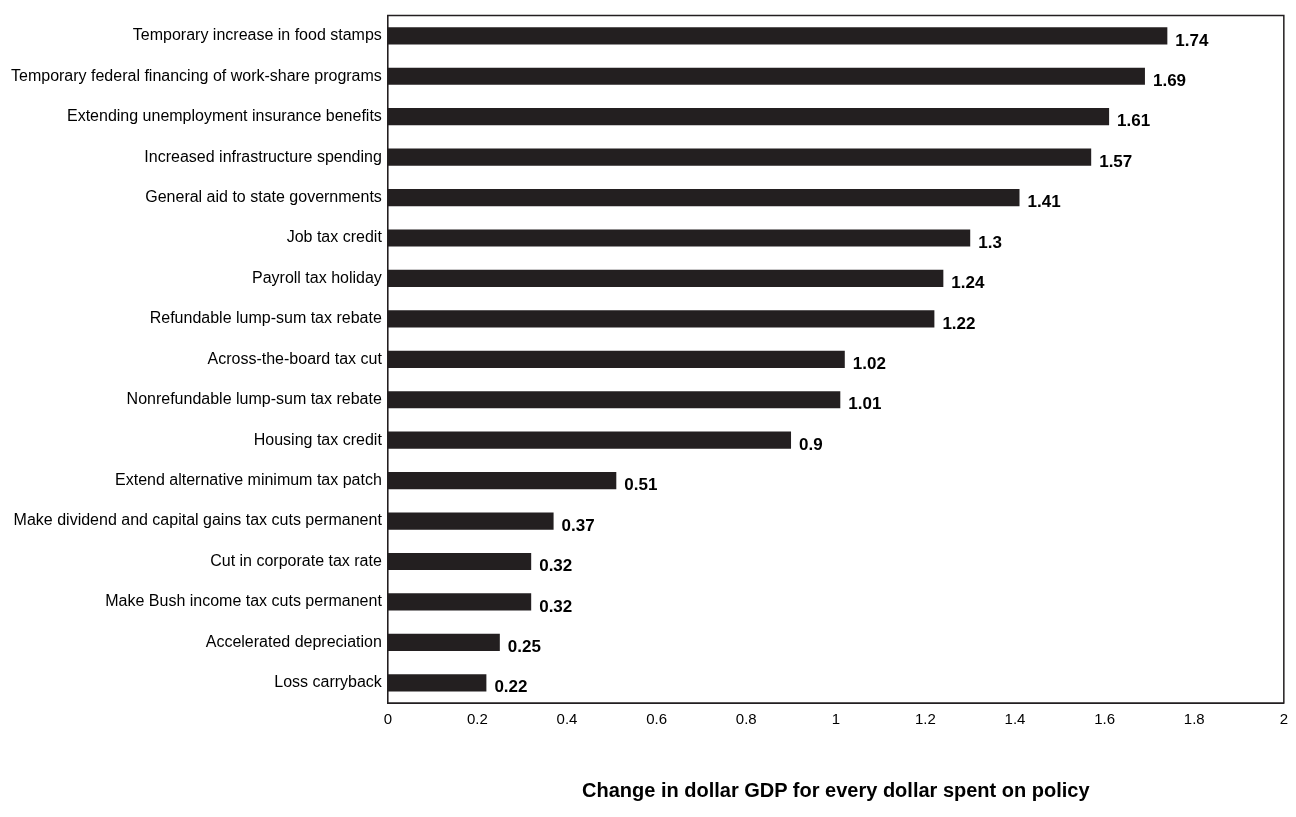 The width and height of the screenshot is (1296, 817). What do you see at coordinates (387, 719) in the screenshot?
I see `x-tick-label: 0` at bounding box center [387, 719].